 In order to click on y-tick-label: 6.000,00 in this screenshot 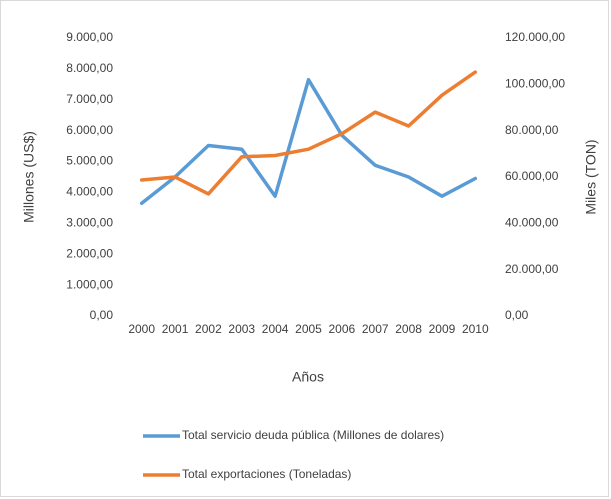, I will do `click(89, 130)`.